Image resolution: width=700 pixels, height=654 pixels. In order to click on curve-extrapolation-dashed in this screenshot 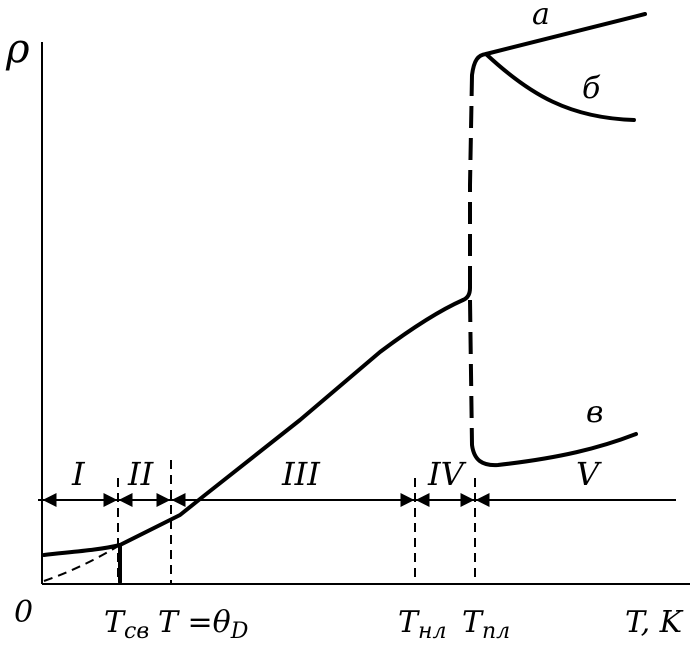, I will do `click(82, 563)`.